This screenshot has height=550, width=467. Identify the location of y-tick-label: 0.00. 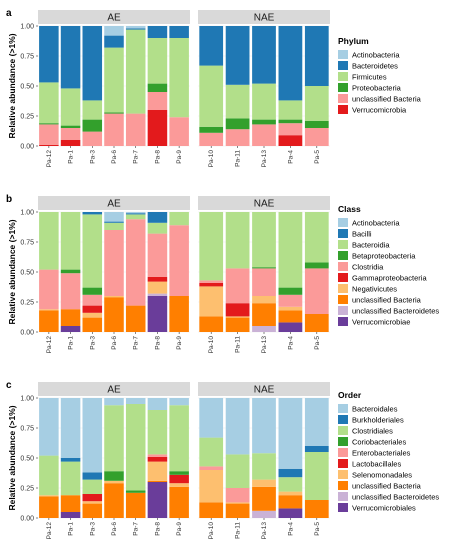
(27, 333).